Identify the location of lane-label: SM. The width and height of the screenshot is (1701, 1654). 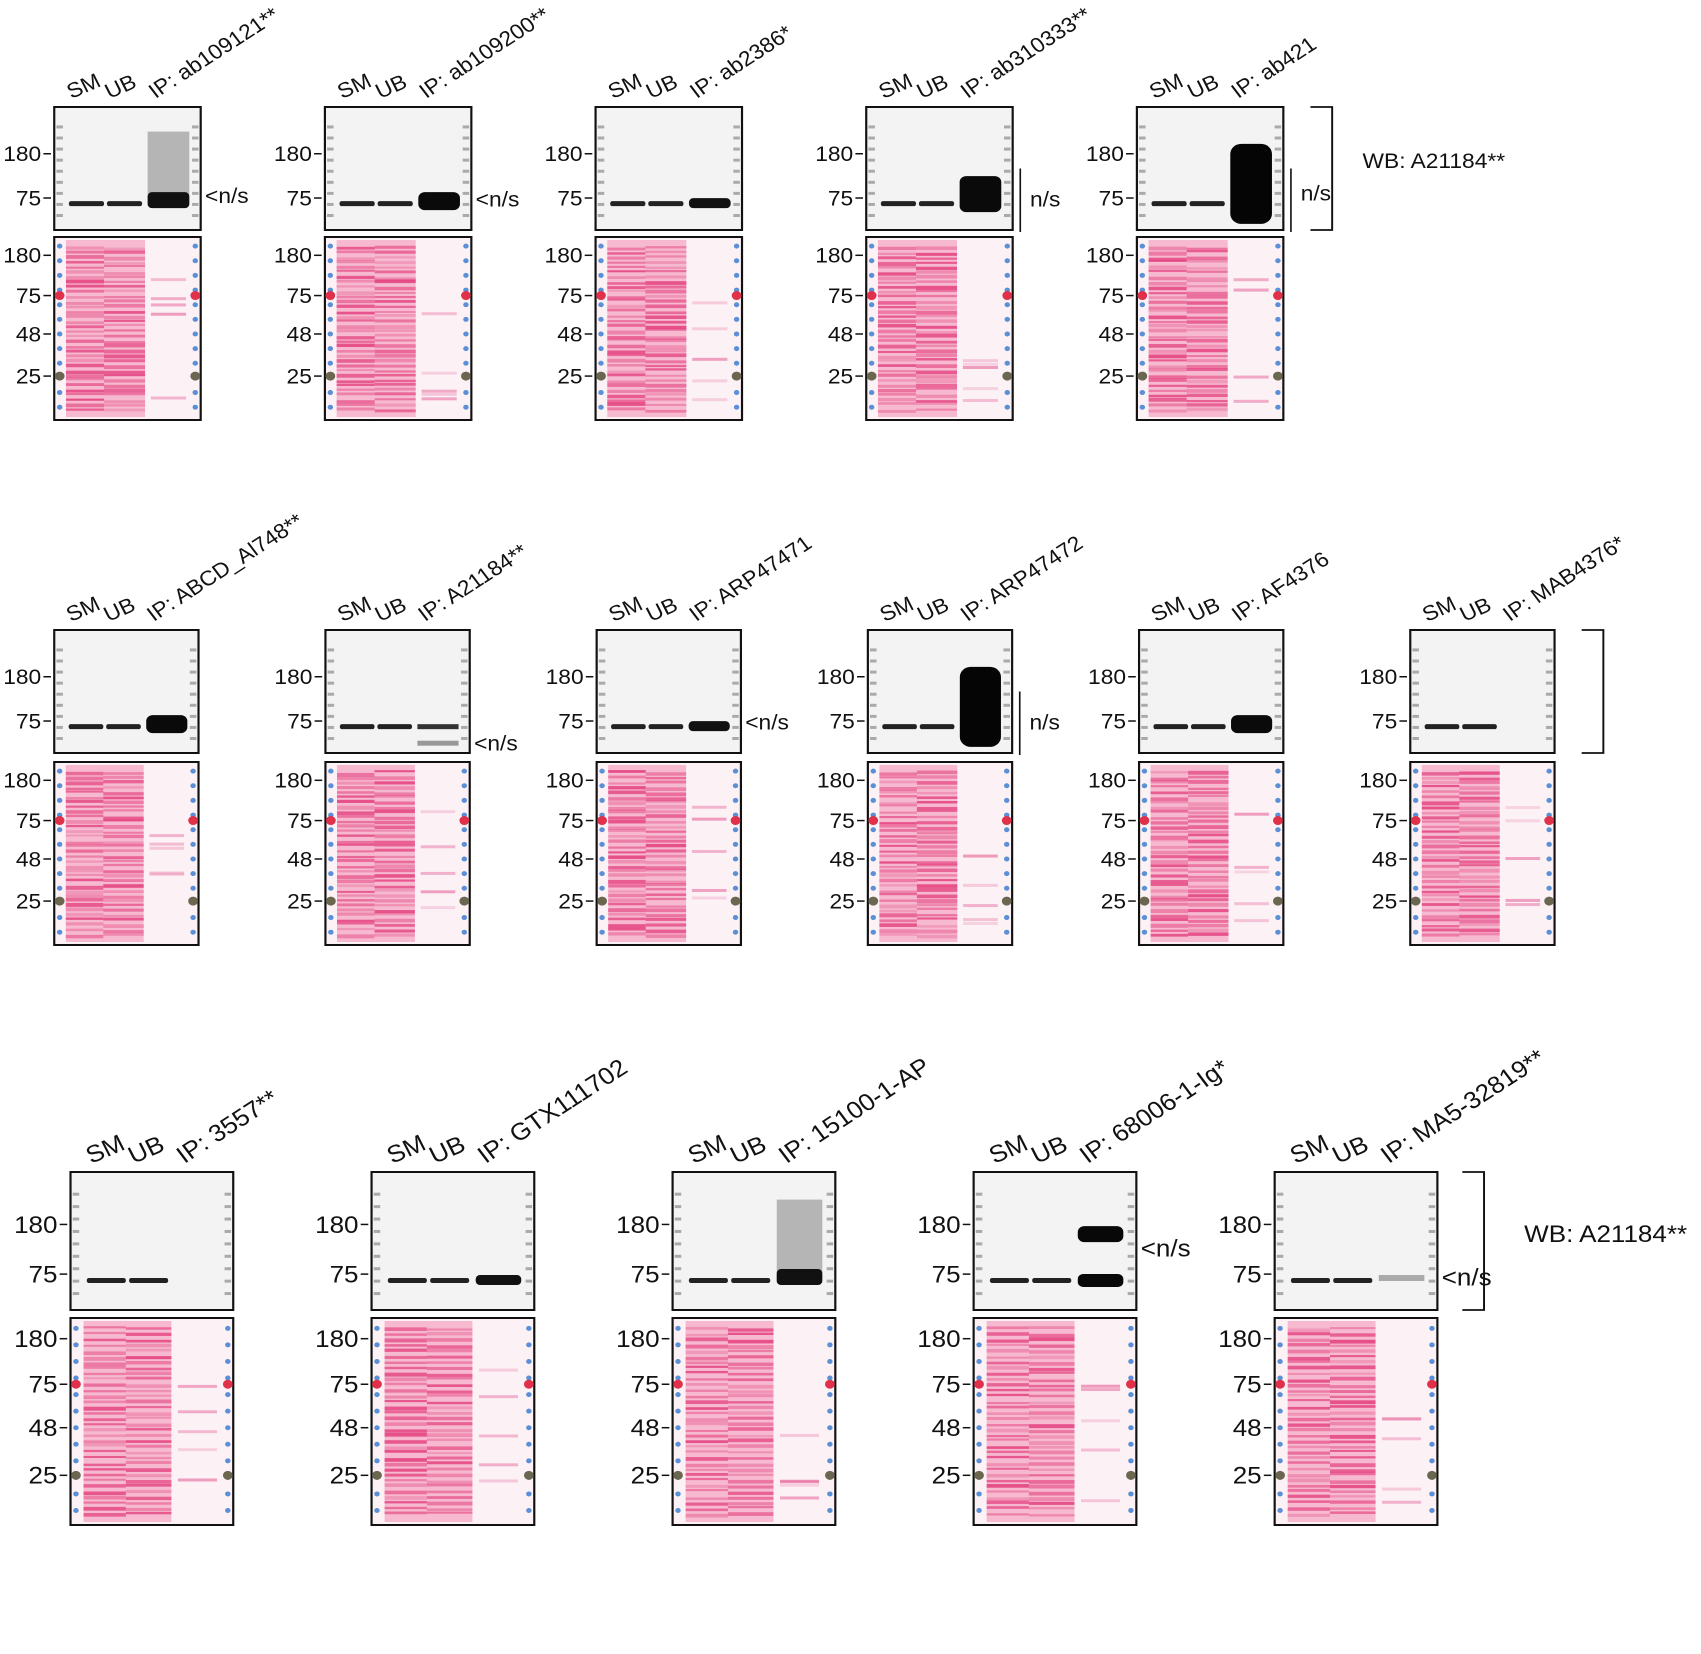
(83, 85).